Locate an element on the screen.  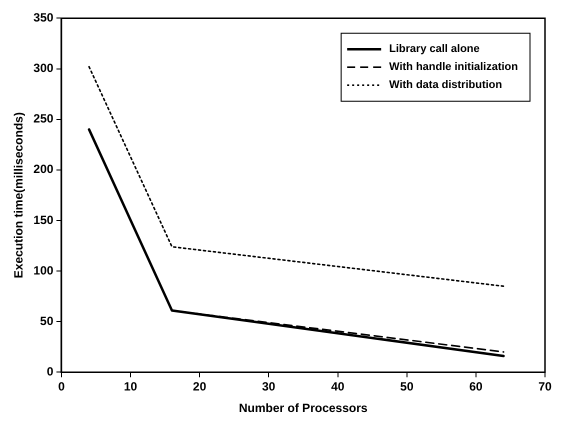
legend-label: Library call alone is located at coordinates (434, 49).